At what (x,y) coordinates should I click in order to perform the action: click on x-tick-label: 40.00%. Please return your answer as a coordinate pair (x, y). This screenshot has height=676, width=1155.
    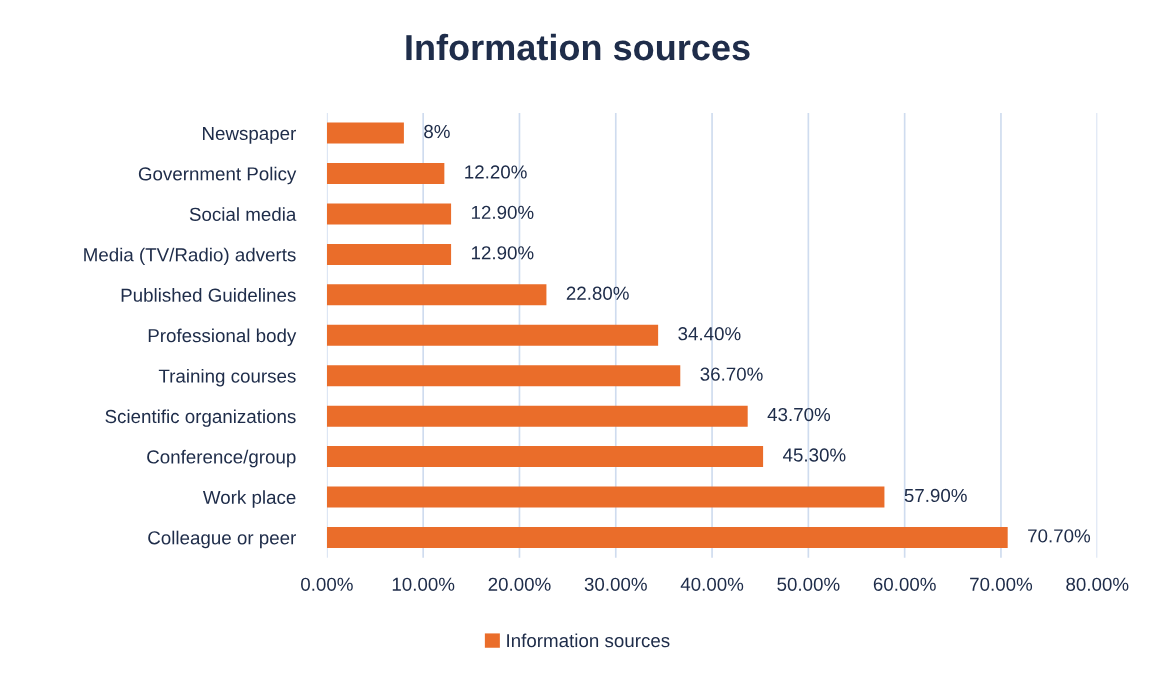
    Looking at the image, I should click on (712, 584).